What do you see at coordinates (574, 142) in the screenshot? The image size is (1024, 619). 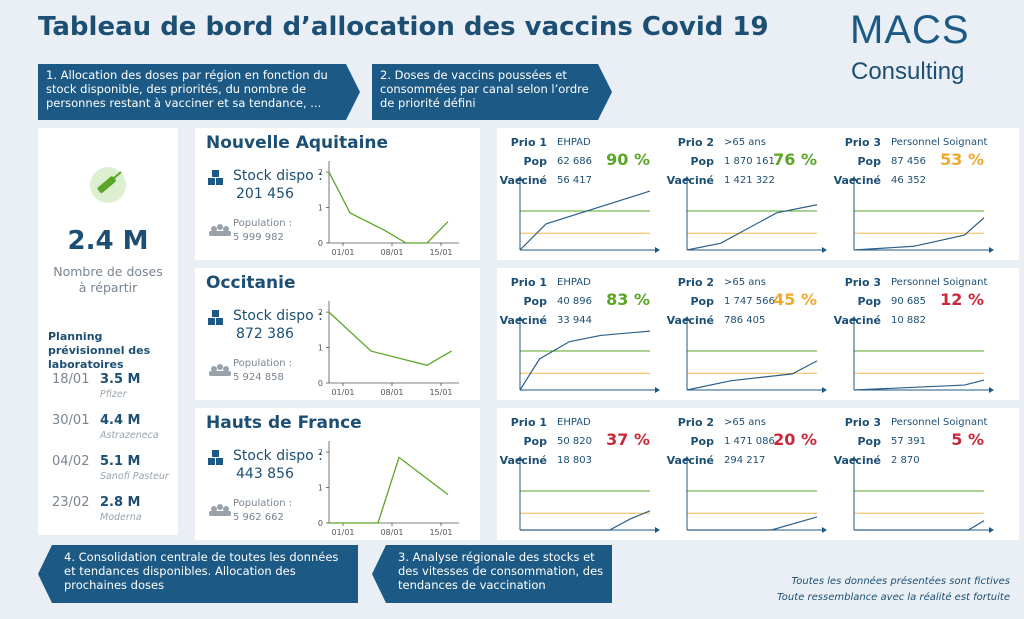 I see `group: EHPAD` at bounding box center [574, 142].